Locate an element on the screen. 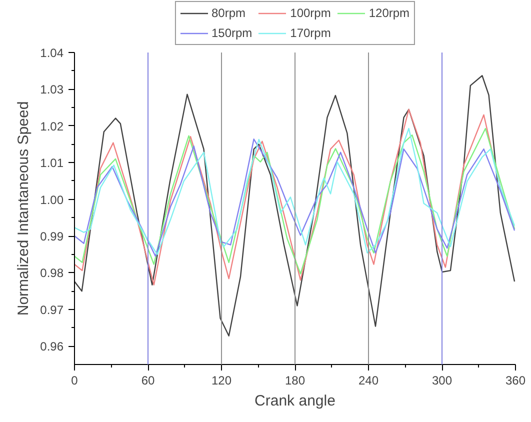  y-tick-label: 1.03 is located at coordinates (52, 89).